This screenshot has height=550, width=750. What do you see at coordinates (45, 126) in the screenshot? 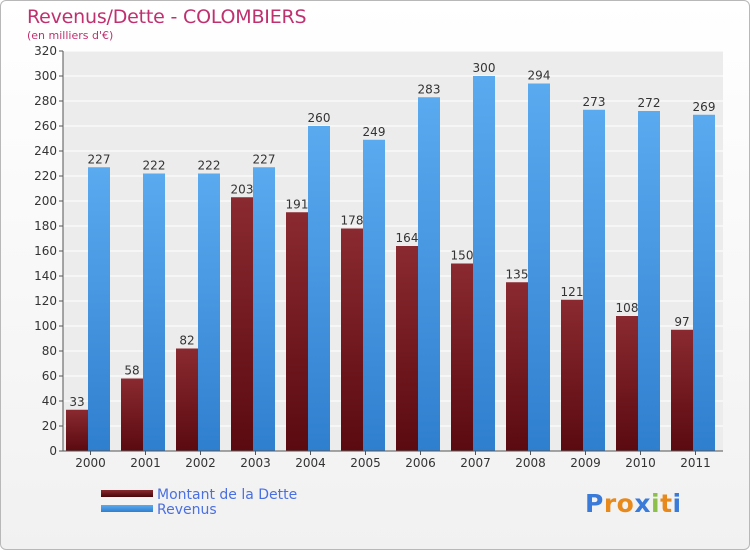
I see `y-tick-label: 260` at bounding box center [45, 126].